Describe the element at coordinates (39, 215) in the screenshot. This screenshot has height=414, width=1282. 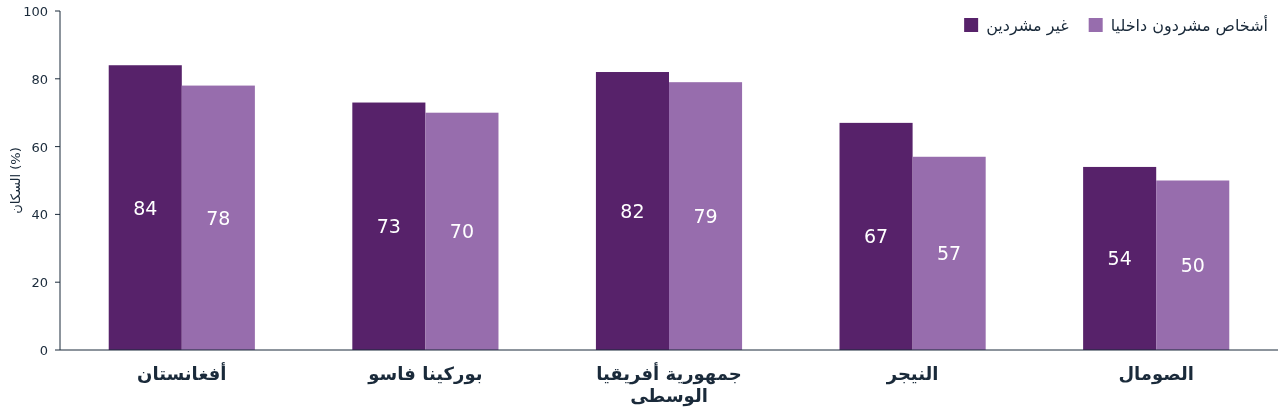
I see `y-tick-label: 40` at that location.